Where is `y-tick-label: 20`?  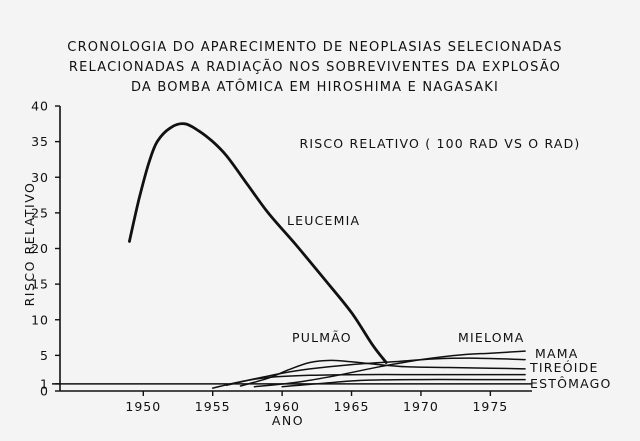
y-tick-label: 20 is located at coordinates (40, 248).